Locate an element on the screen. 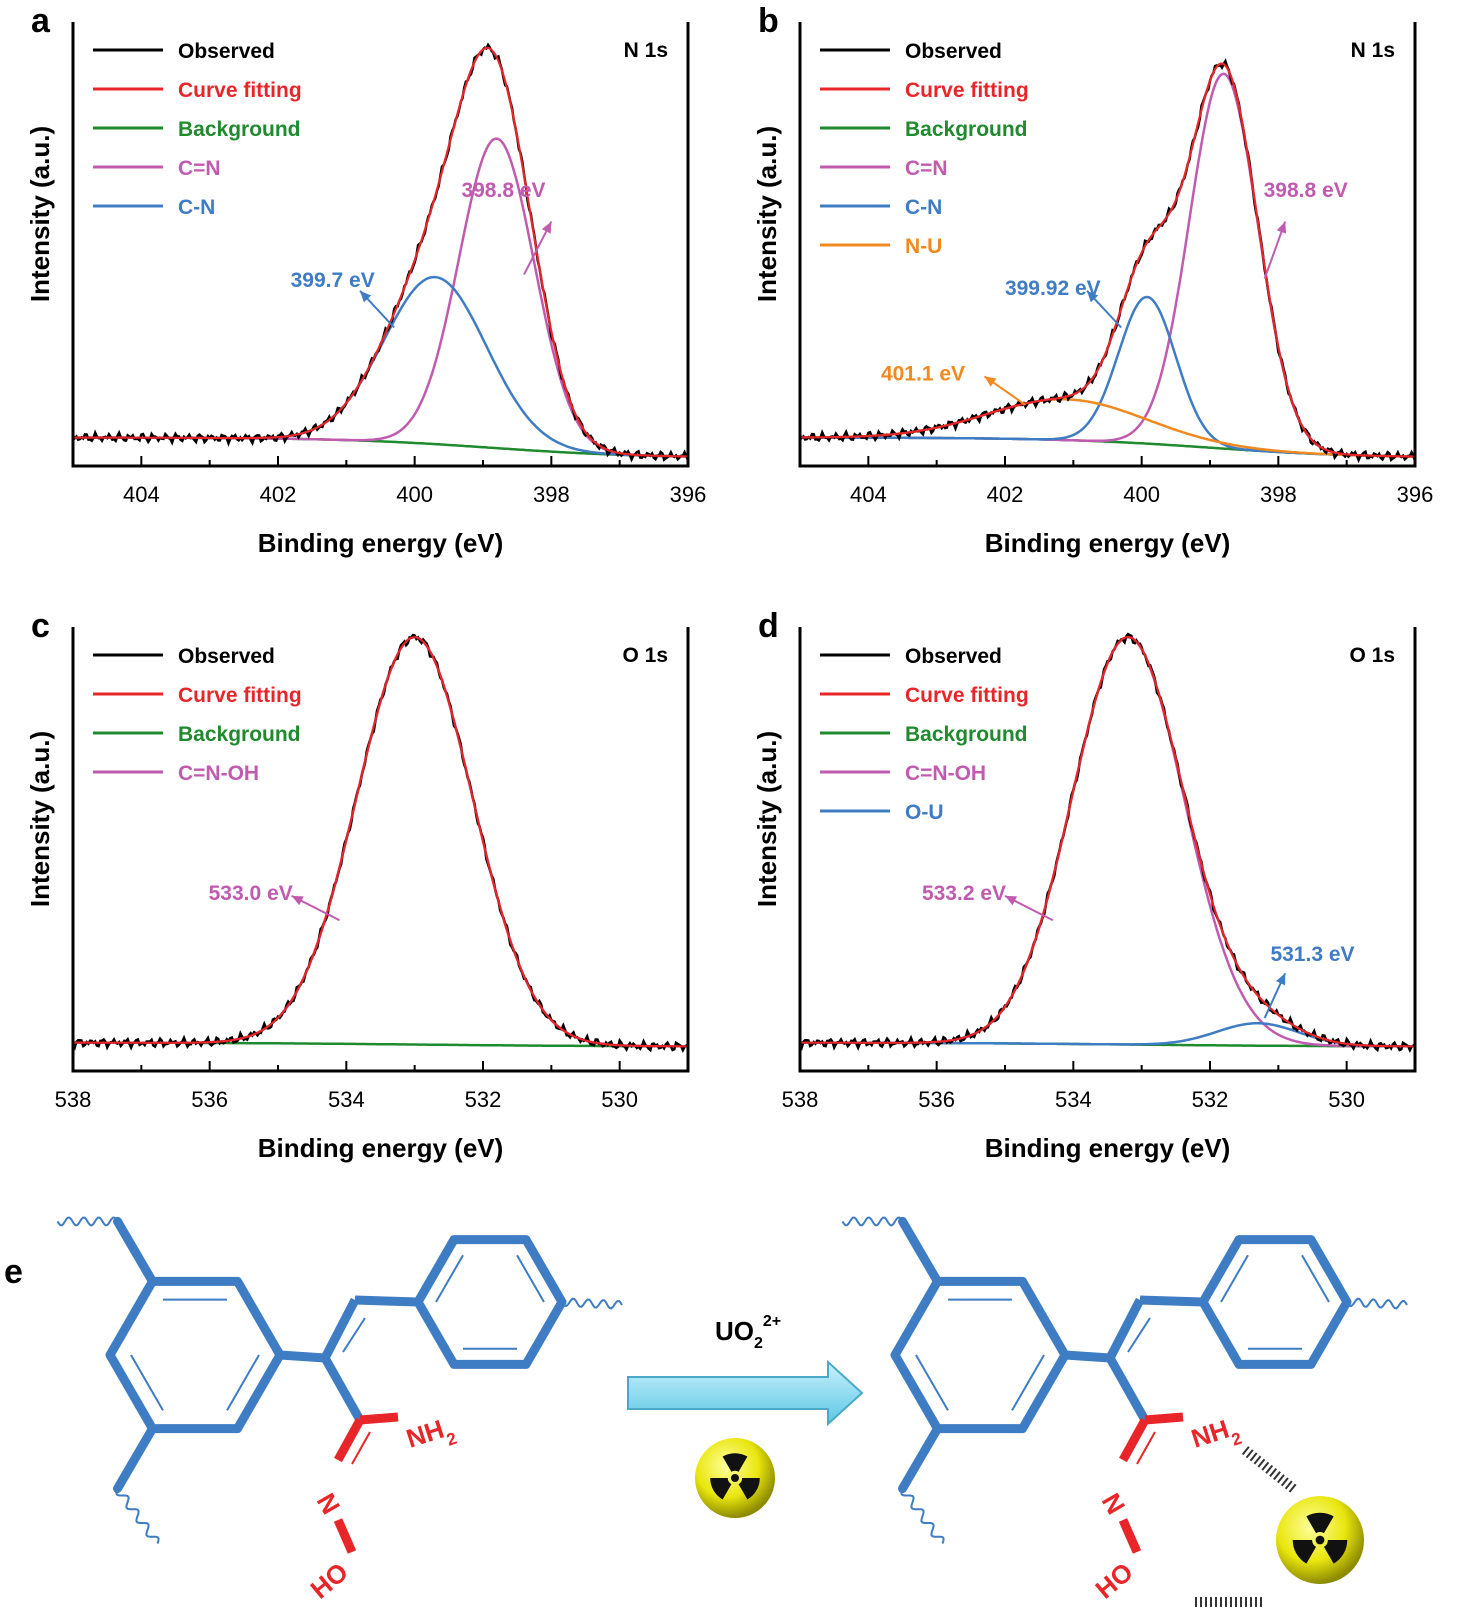 The height and width of the screenshot is (1611, 1479). peak-annotation: 533.2 eV is located at coordinates (988, 902).